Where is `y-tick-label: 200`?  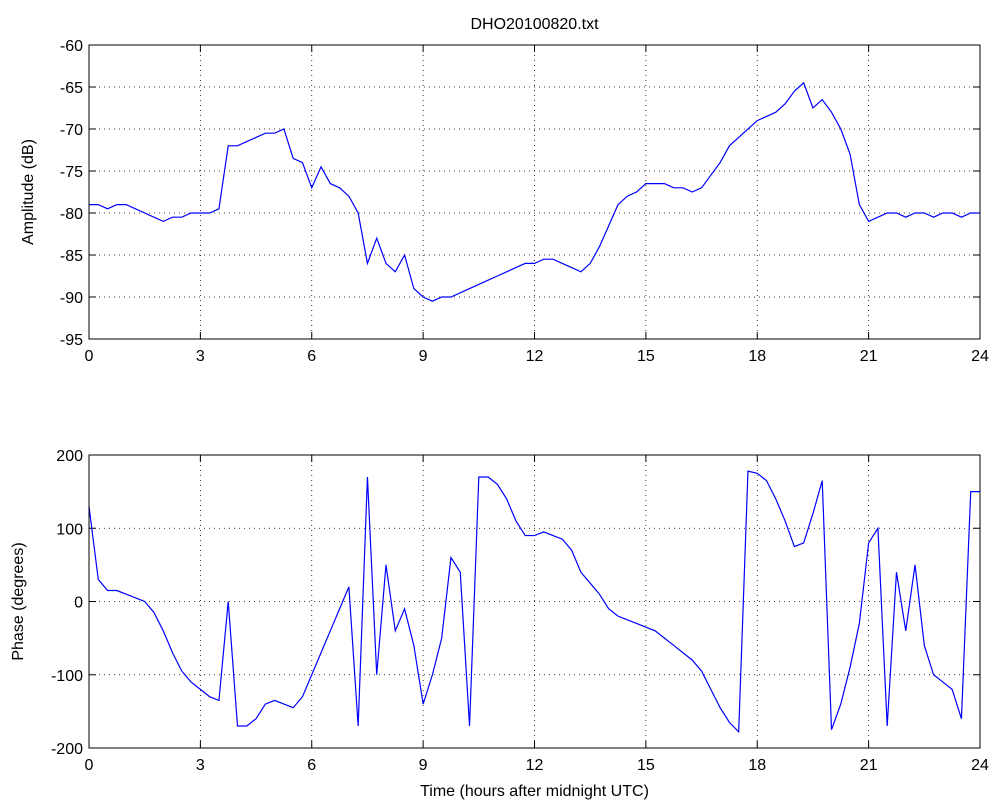 y-tick-label: 200 is located at coordinates (69, 456).